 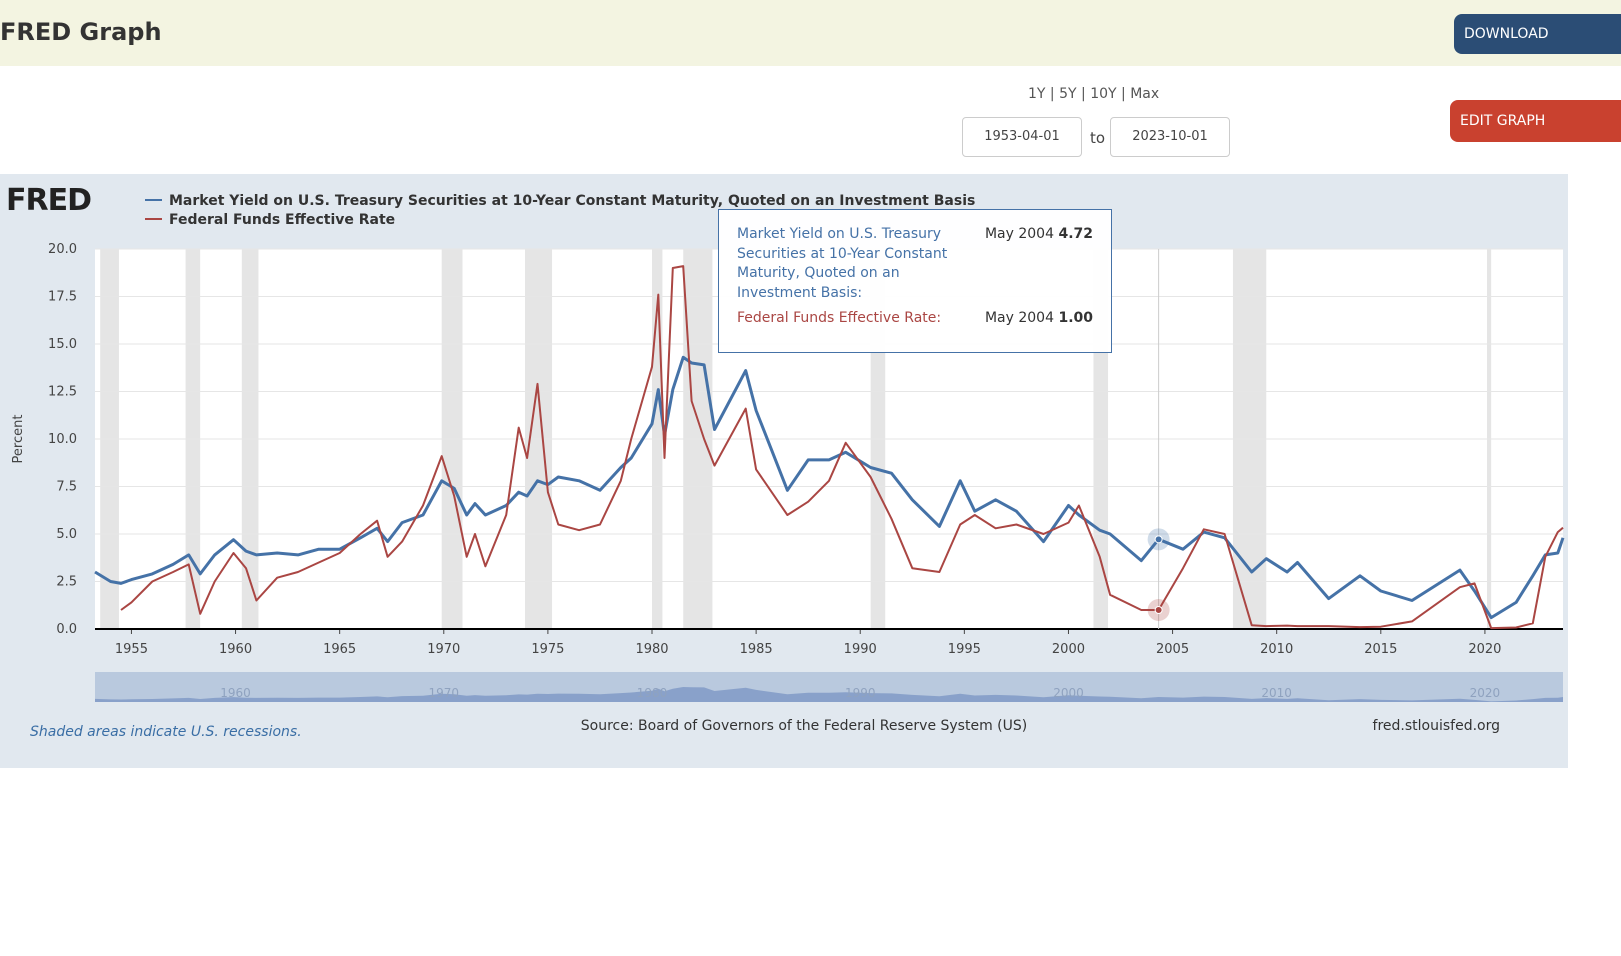 I want to click on range-link: 1Y, so click(x=1037, y=94).